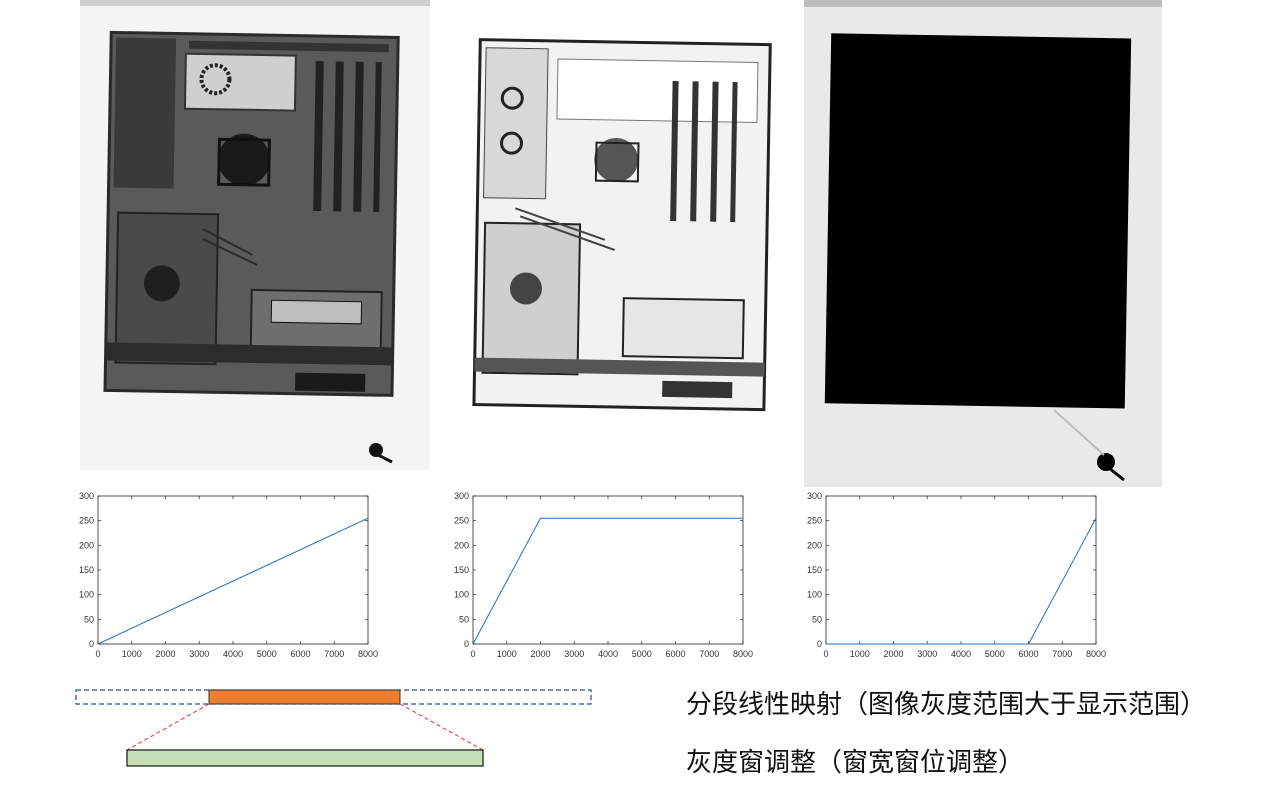  Describe the element at coordinates (615, 227) in the screenshot. I see `xray-image-window-low` at that location.